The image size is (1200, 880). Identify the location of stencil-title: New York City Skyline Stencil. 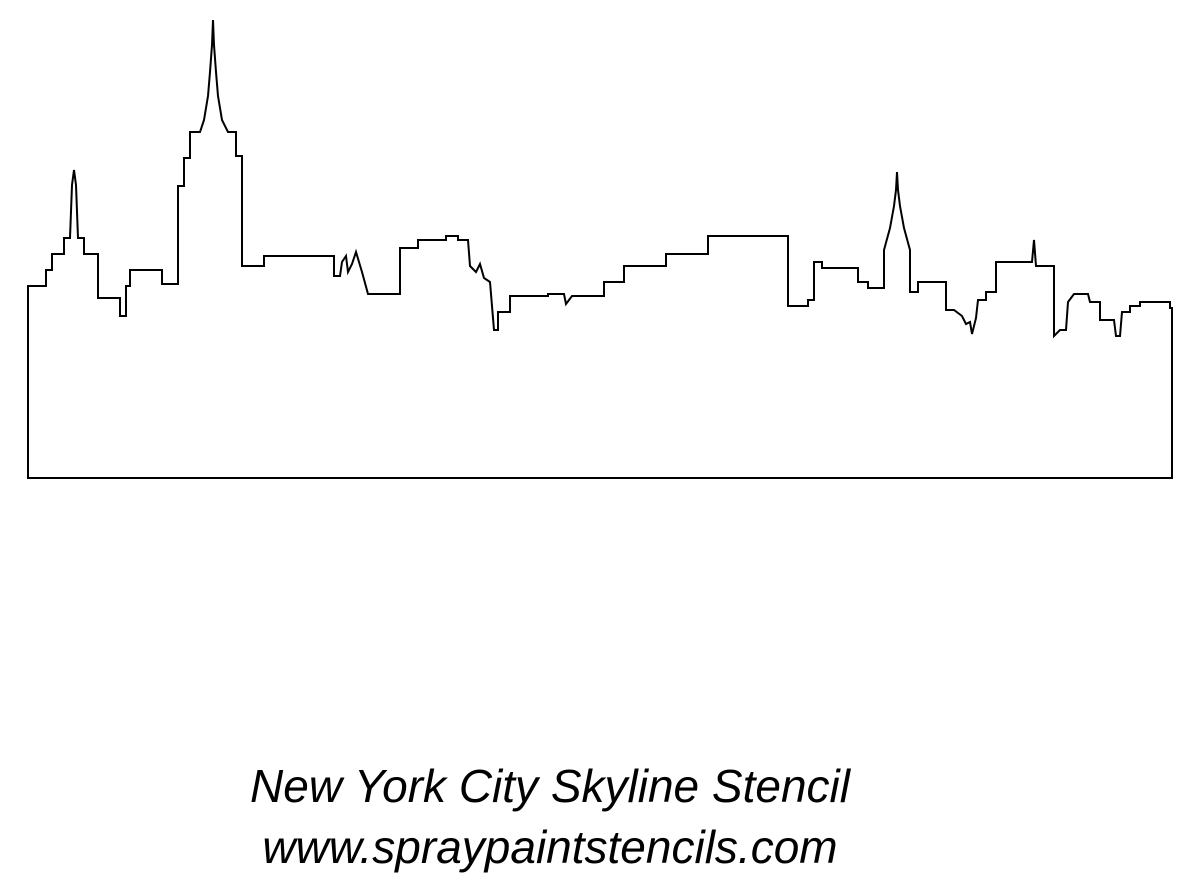
(550, 786).